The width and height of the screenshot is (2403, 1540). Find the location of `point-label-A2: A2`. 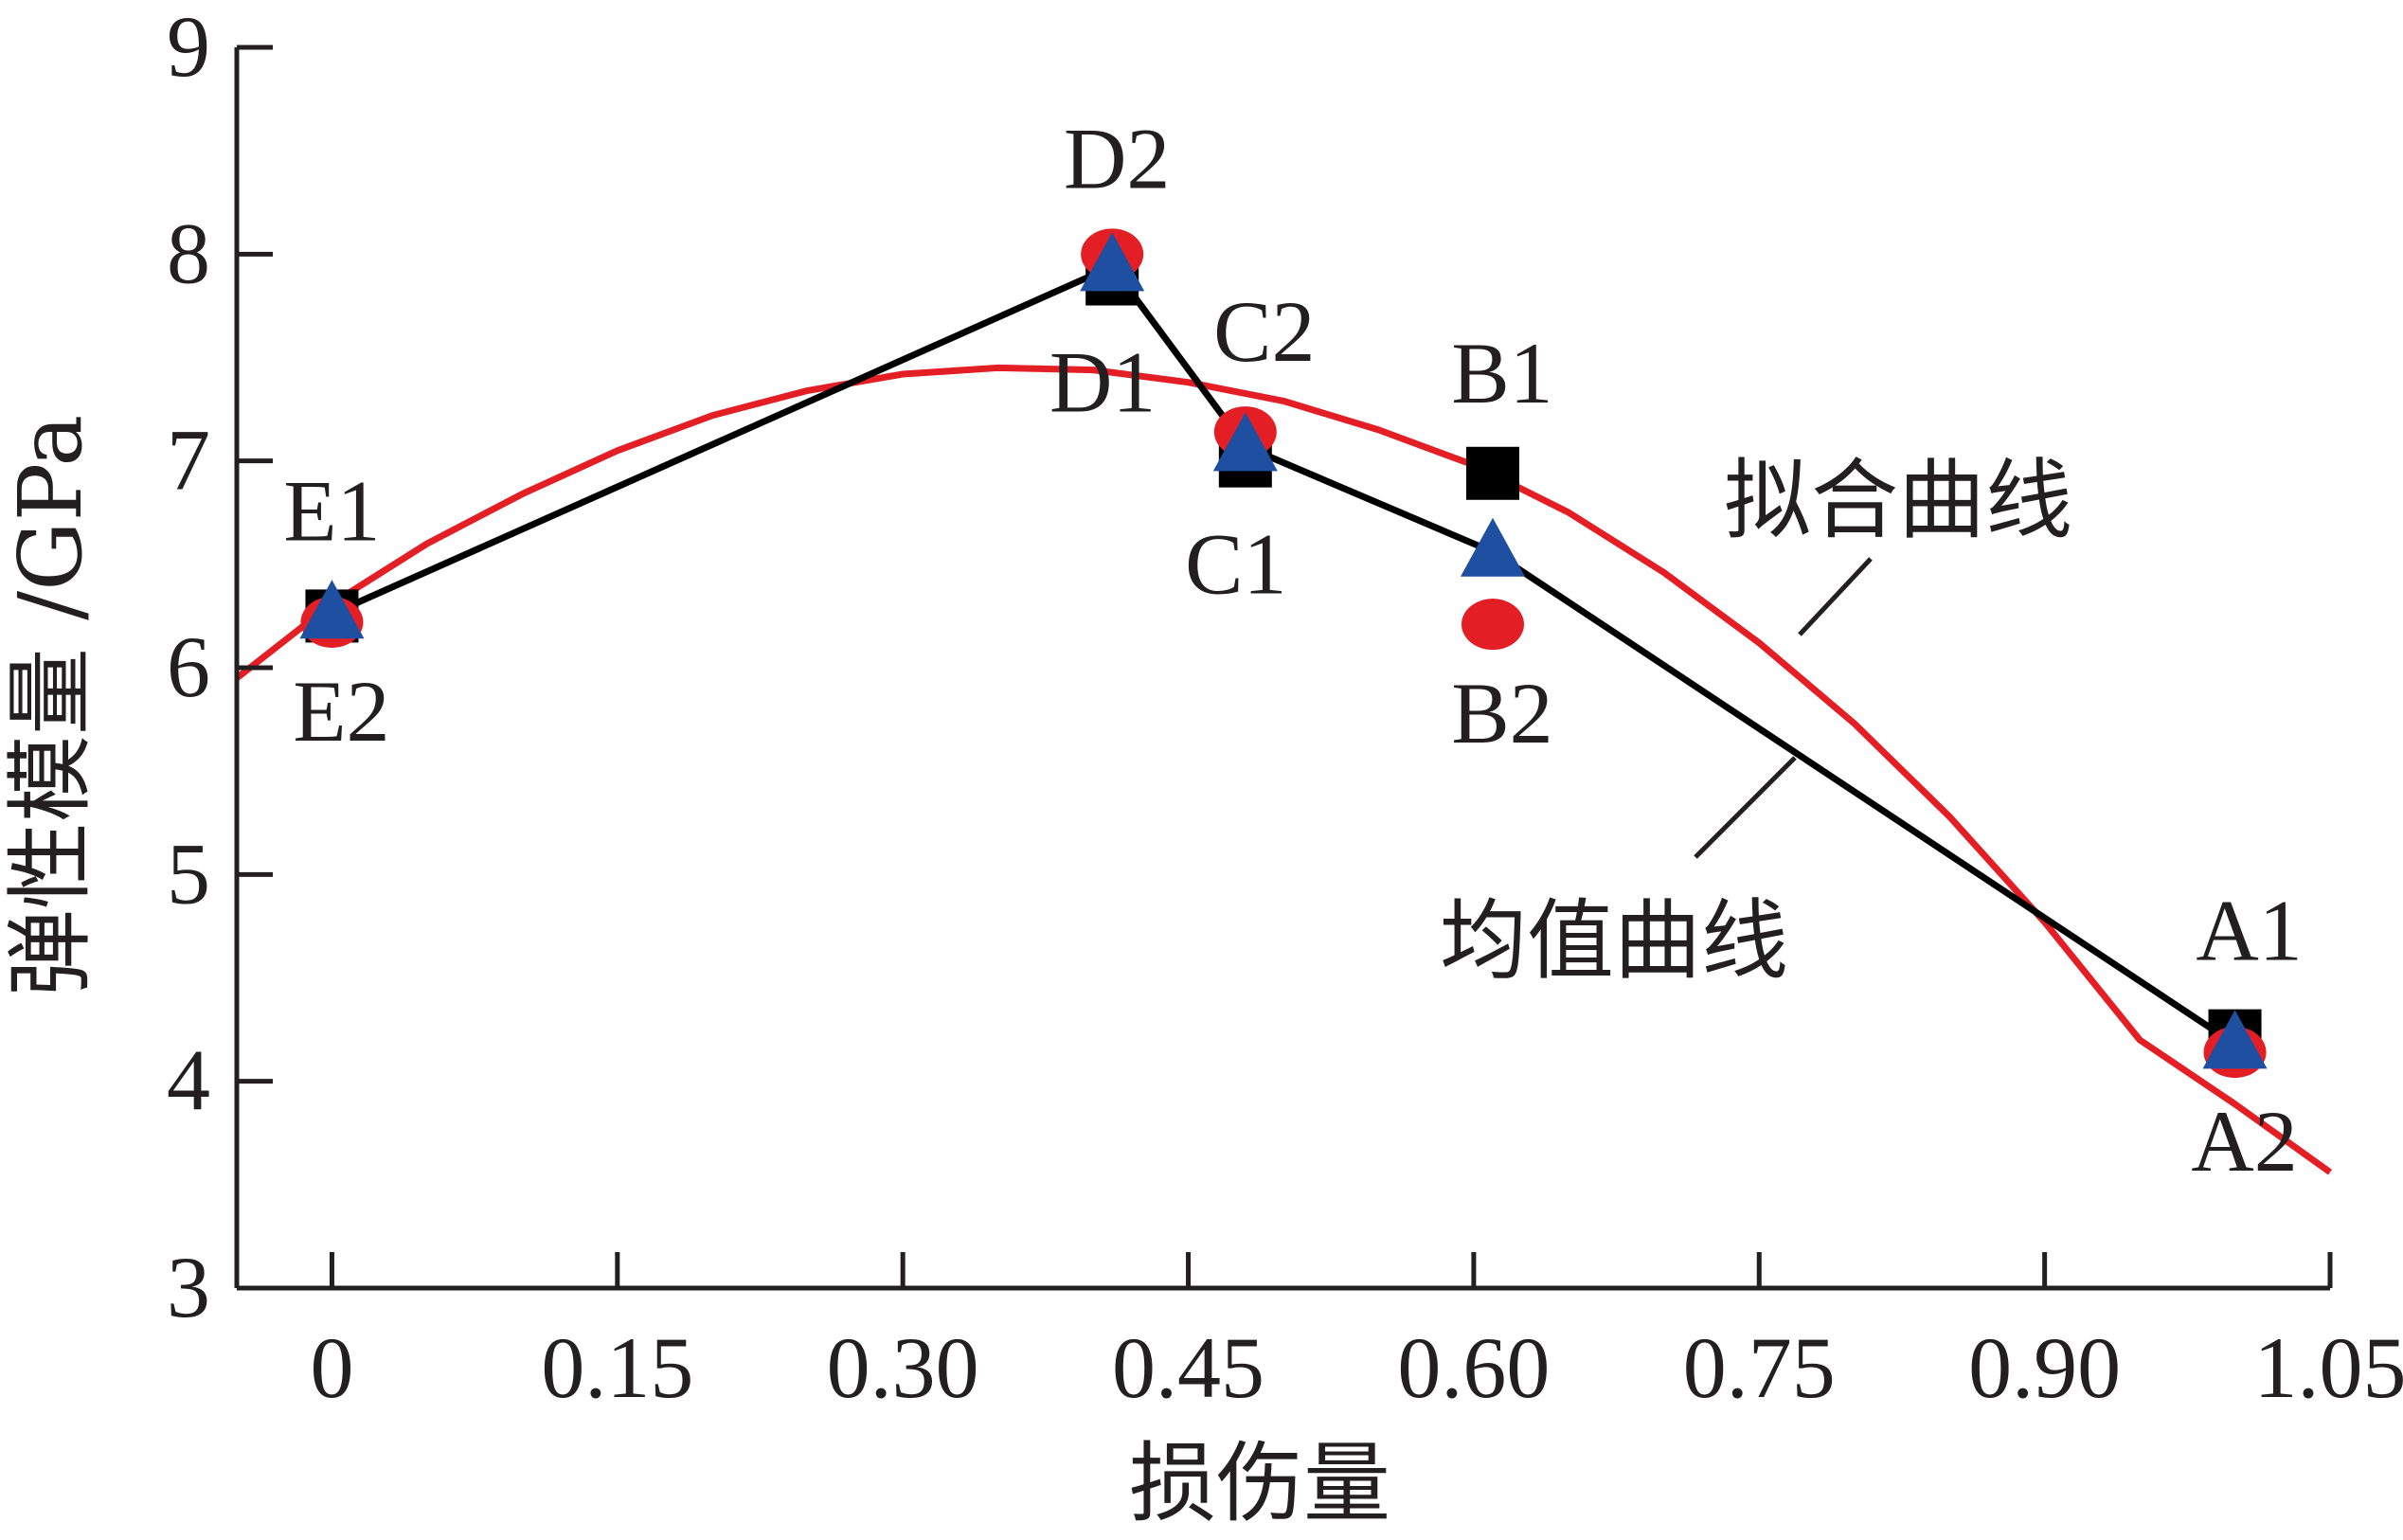

point-label-A2: A2 is located at coordinates (2244, 1141).